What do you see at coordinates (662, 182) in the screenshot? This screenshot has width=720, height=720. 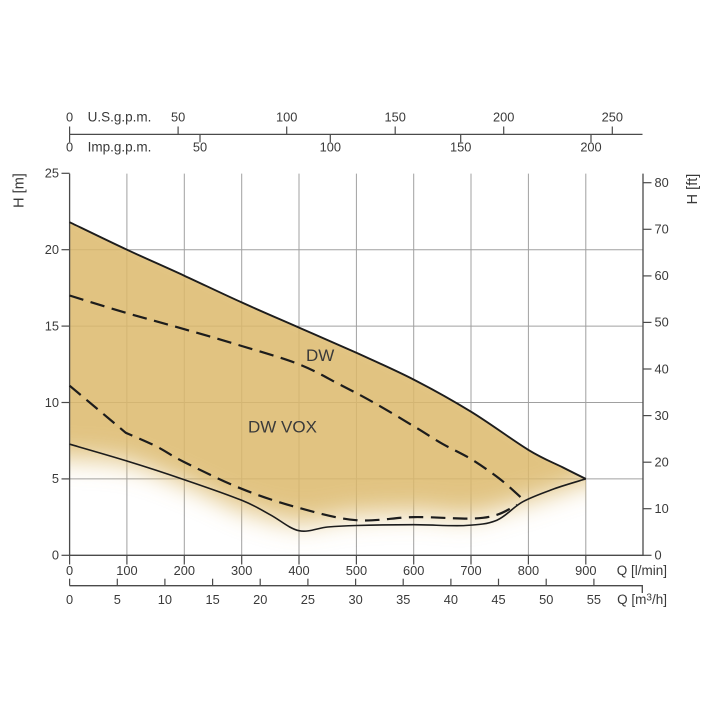 I see `svg-text: 80` at bounding box center [662, 182].